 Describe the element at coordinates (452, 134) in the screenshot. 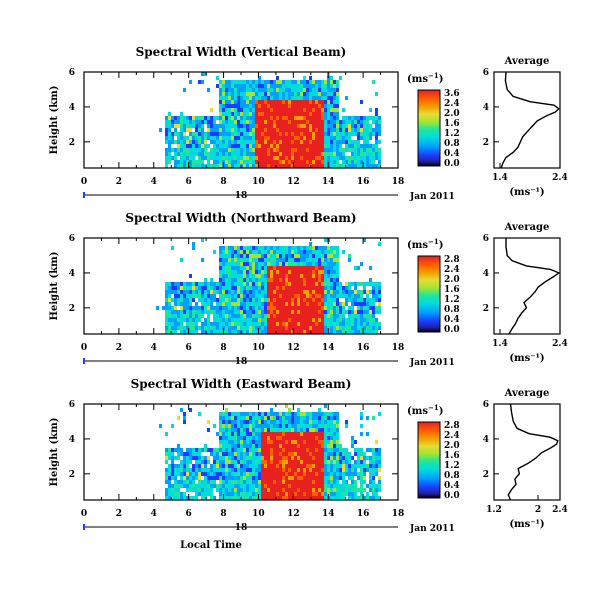

I see `colorbar-tick-label: 1.2` at that location.